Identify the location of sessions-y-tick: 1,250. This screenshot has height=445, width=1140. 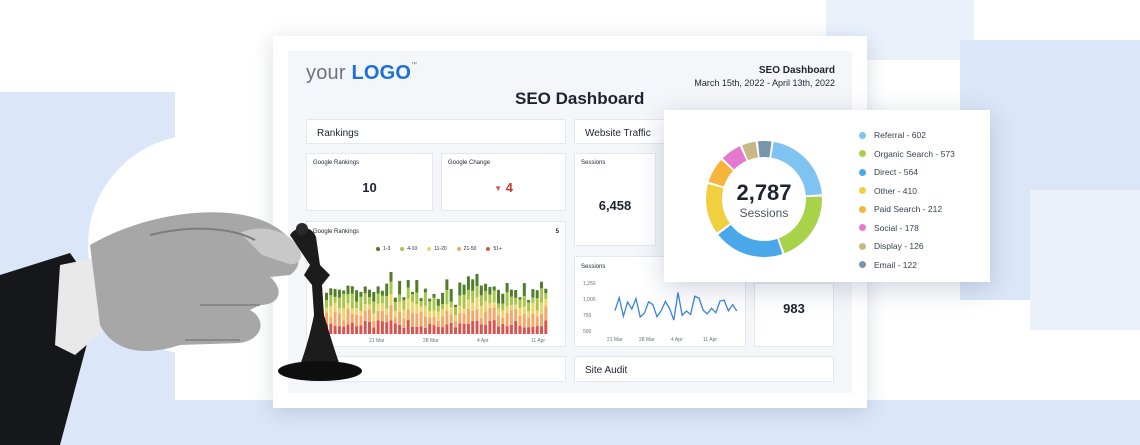
(589, 284).